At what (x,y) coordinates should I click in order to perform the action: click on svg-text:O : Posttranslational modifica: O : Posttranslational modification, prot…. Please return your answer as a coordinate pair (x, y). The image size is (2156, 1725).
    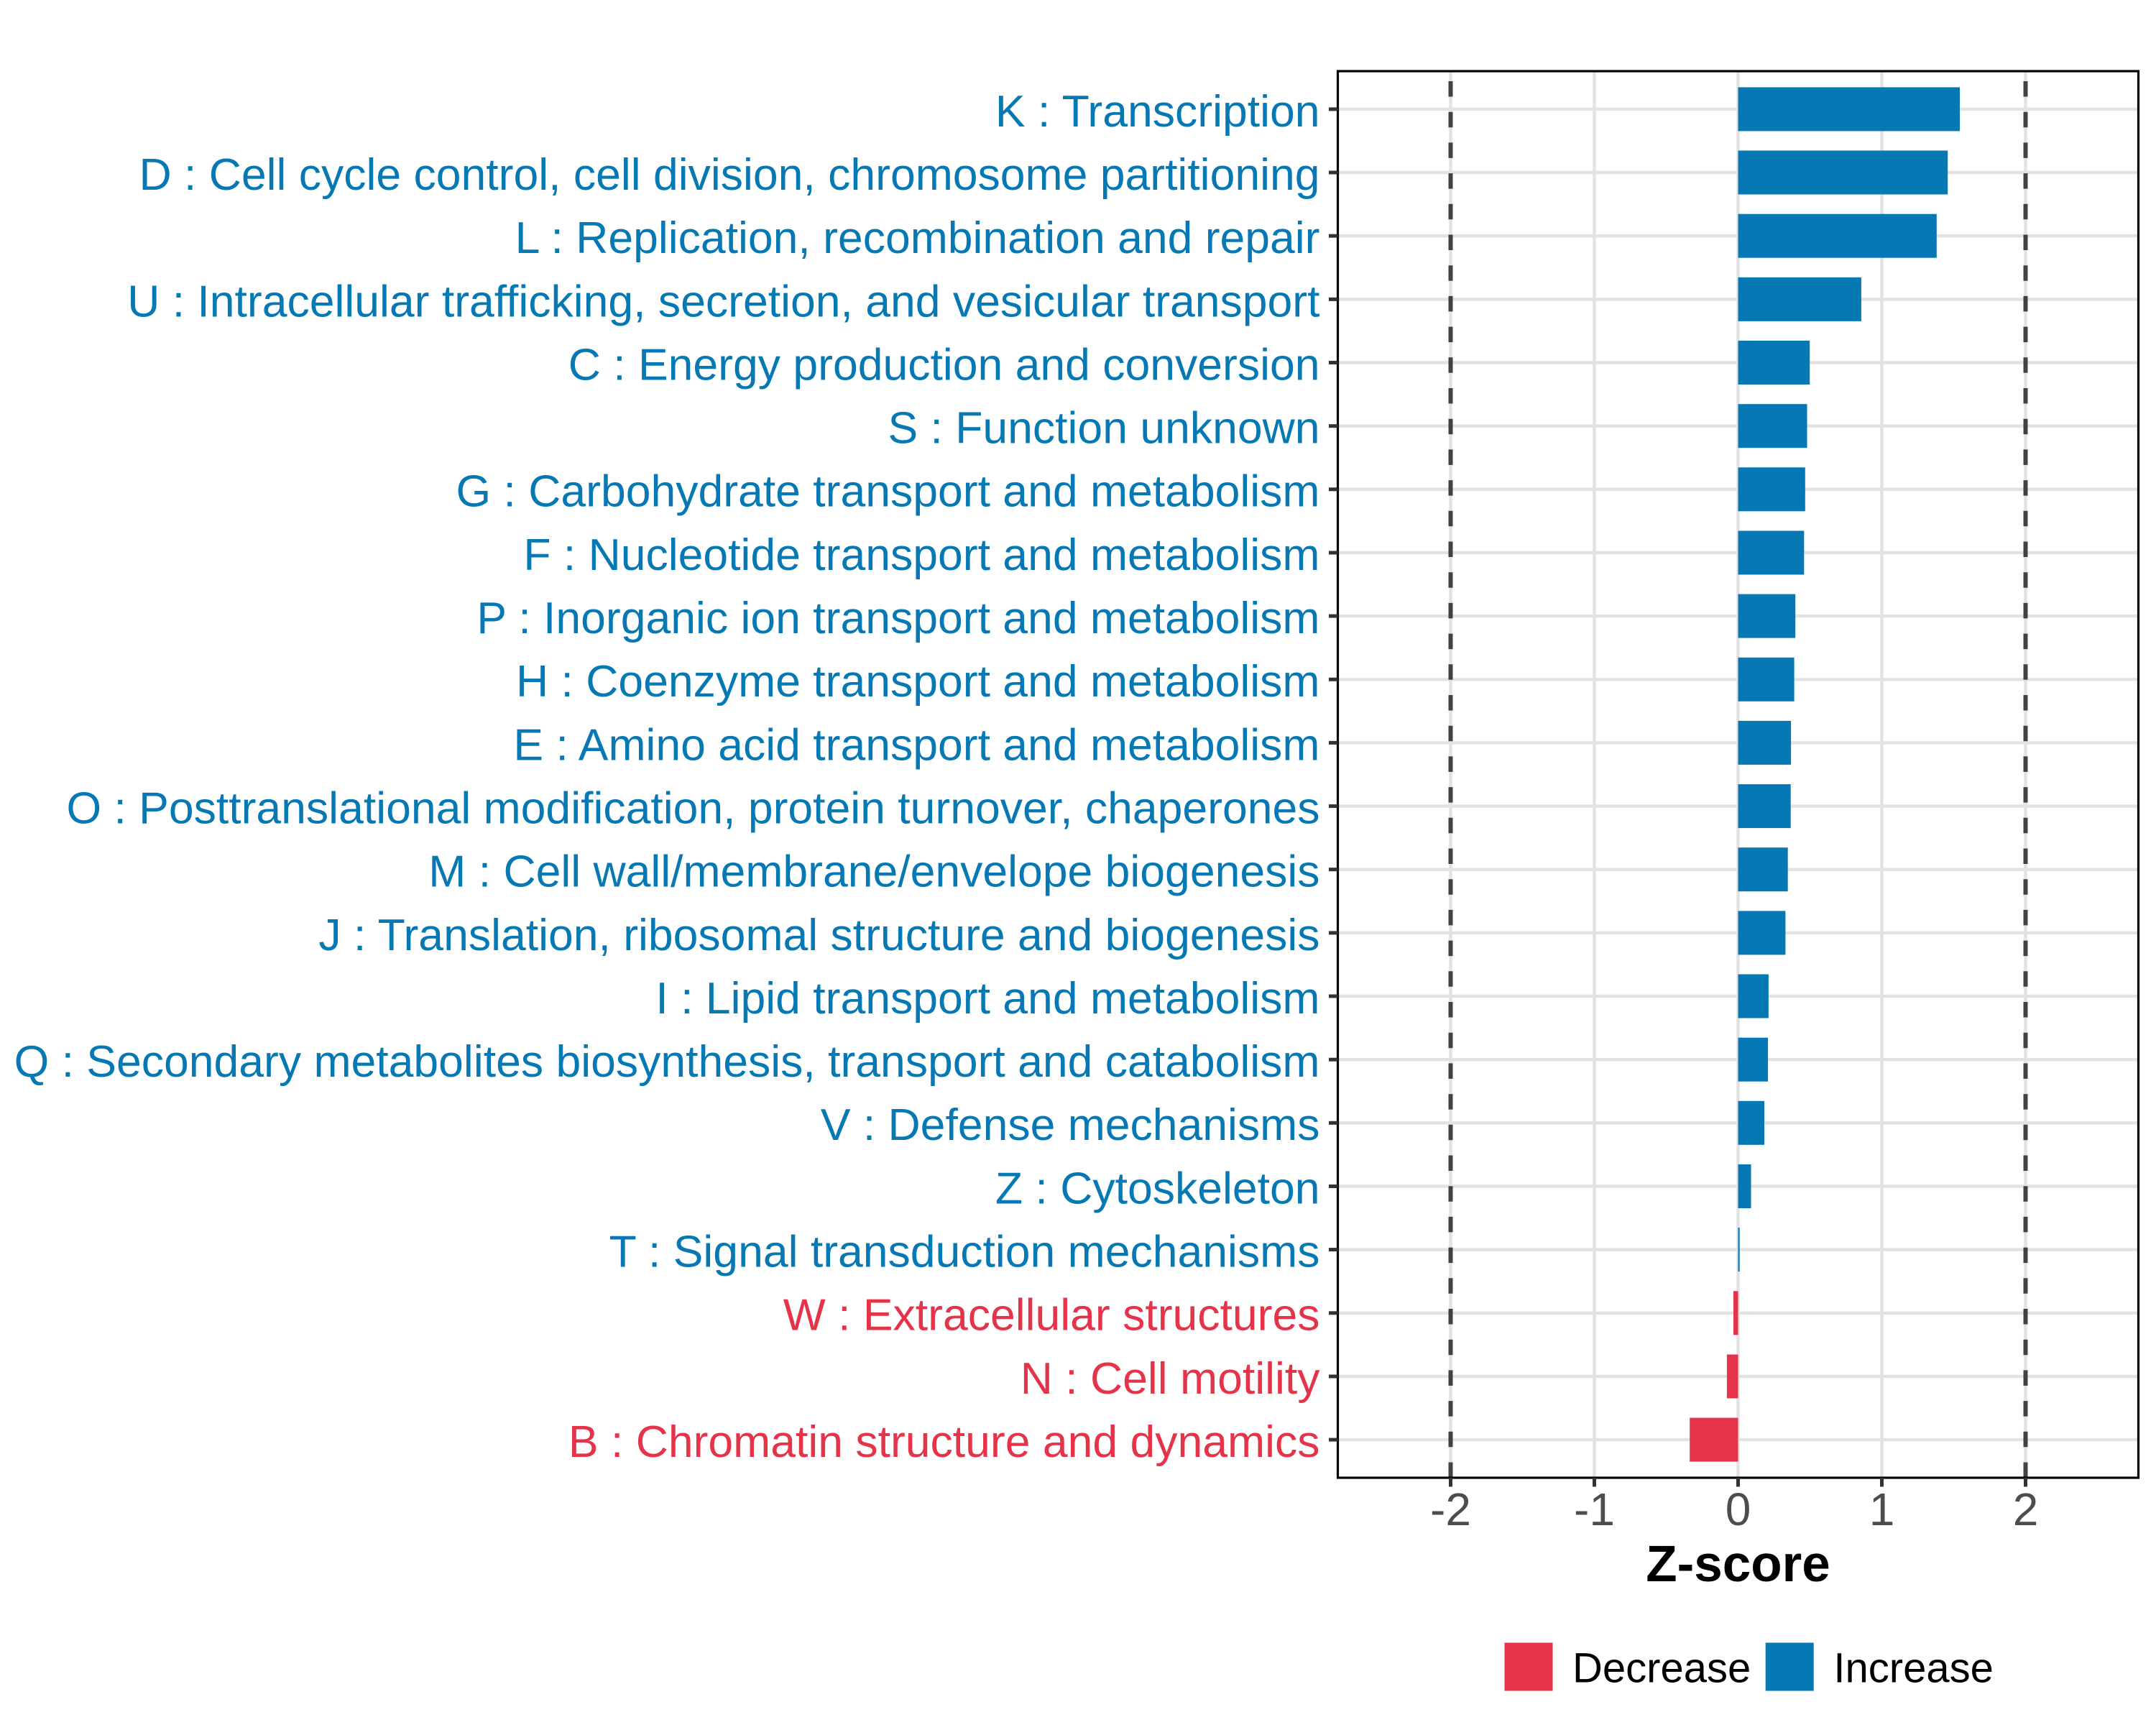
    Looking at the image, I should click on (693, 808).